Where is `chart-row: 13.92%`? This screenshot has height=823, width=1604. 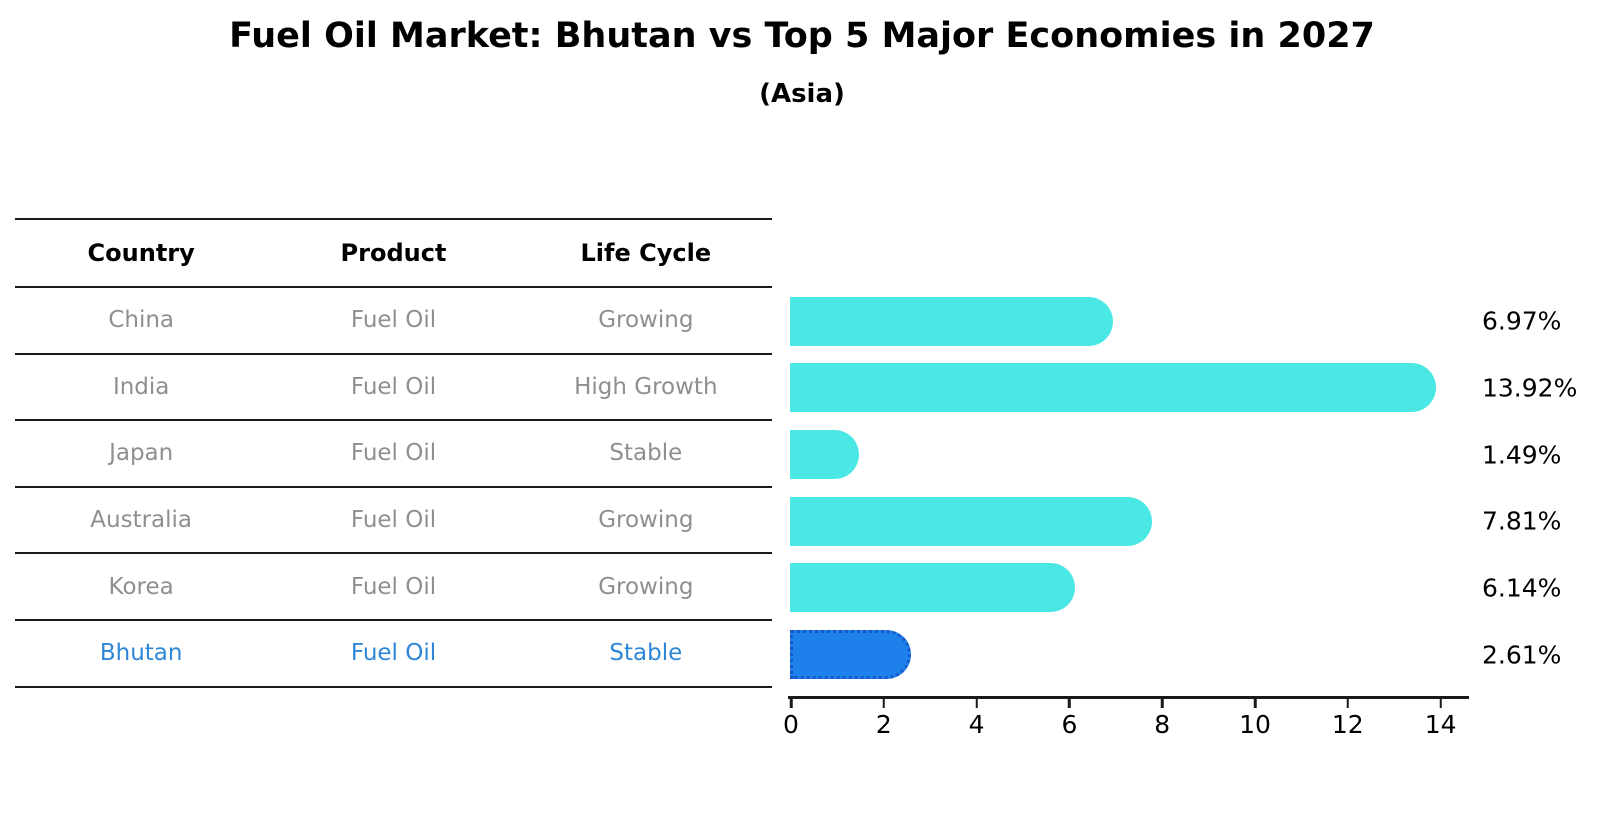 chart-row: 13.92% is located at coordinates (1197, 388).